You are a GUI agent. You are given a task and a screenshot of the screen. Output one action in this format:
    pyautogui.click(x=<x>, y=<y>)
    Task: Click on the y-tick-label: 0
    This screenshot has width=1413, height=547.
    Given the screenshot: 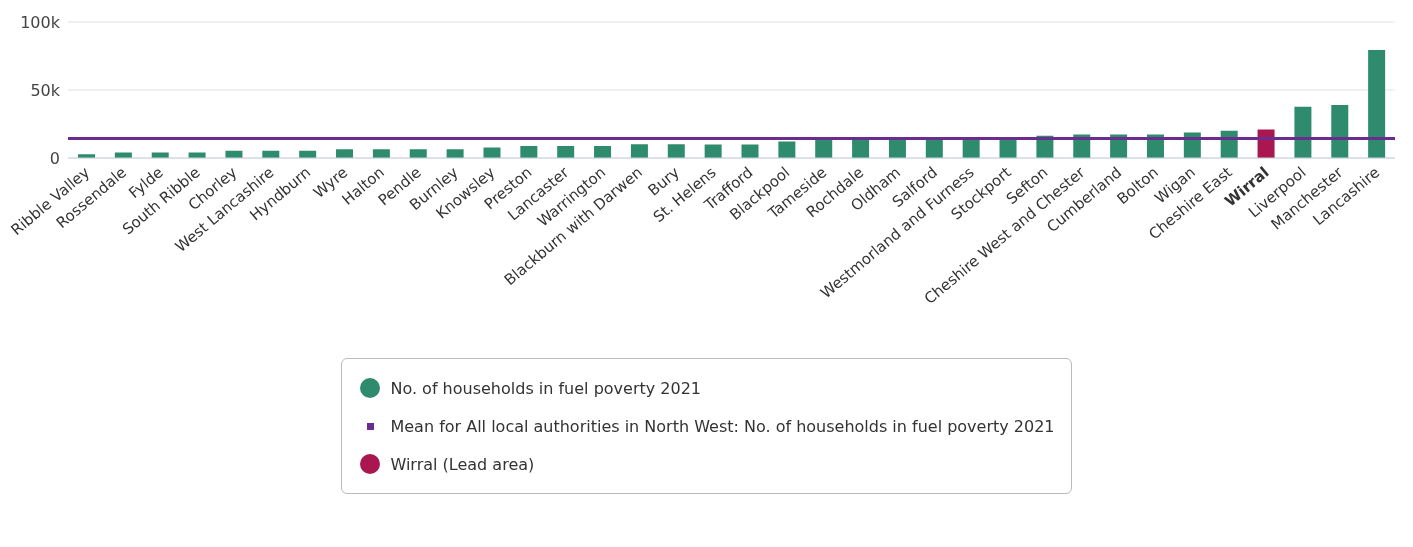 What is the action you would take?
    pyautogui.click(x=54, y=158)
    